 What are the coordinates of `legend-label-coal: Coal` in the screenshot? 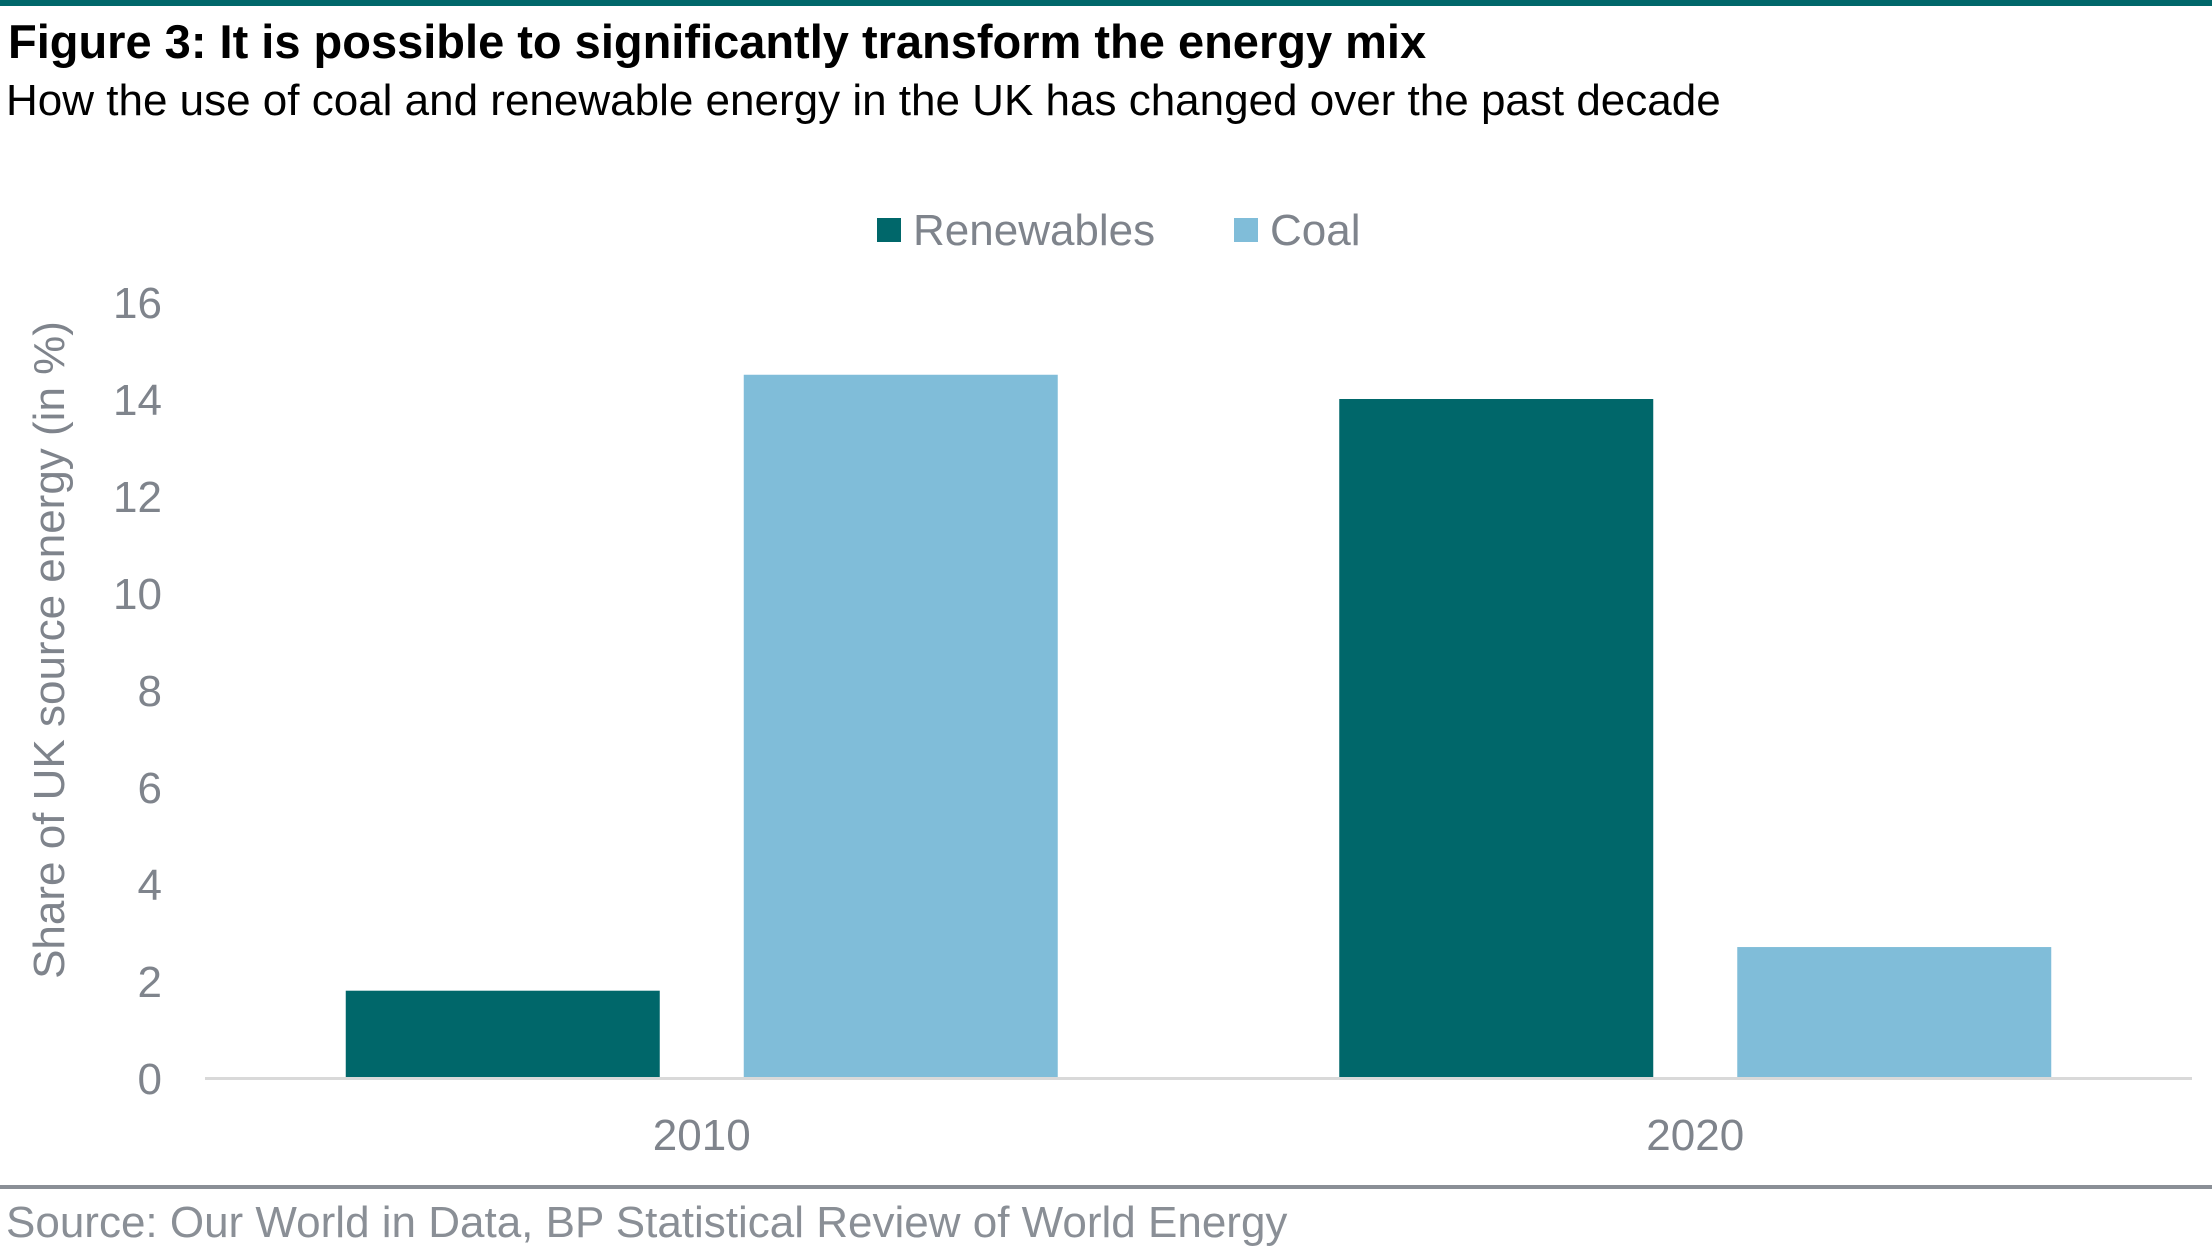 It's located at (1315, 230).